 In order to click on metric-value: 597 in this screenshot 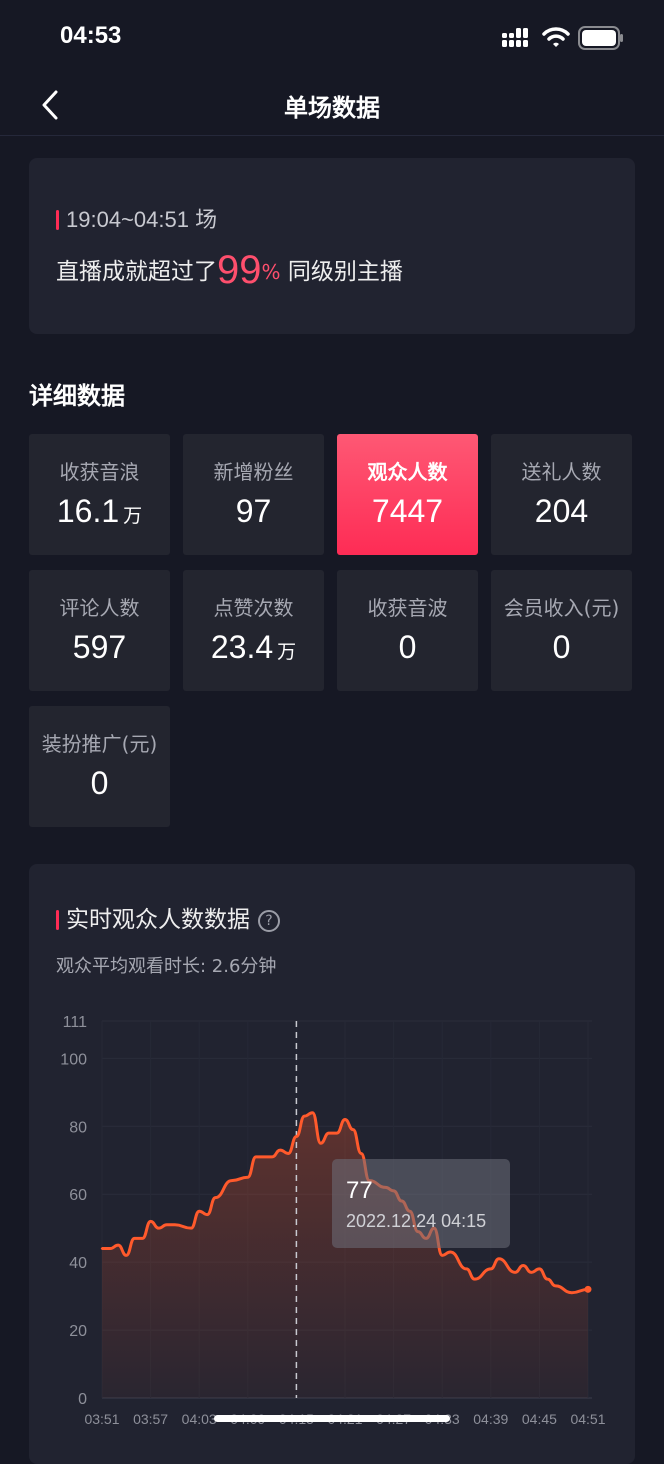, I will do `click(99, 647)`.